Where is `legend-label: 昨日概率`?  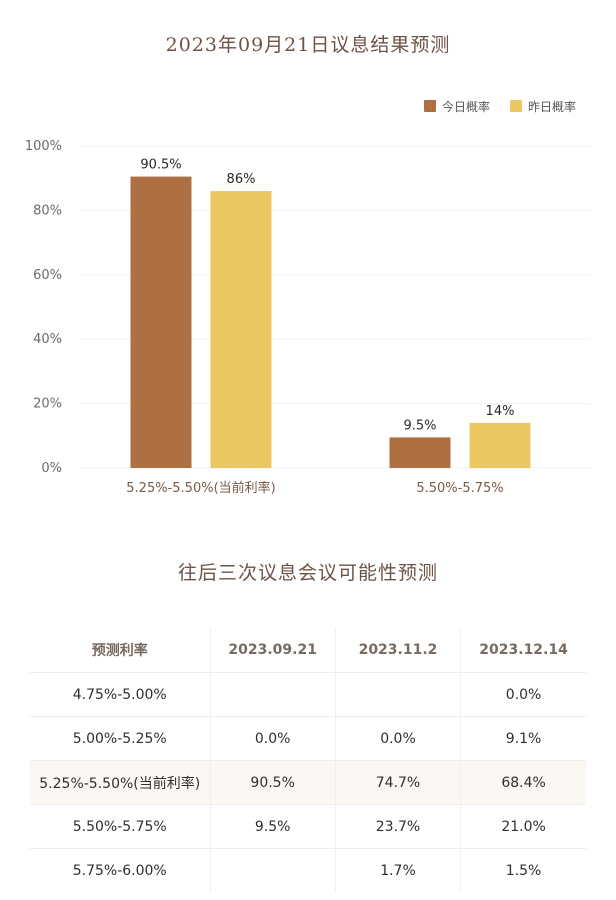 legend-label: 昨日概率 is located at coordinates (552, 106).